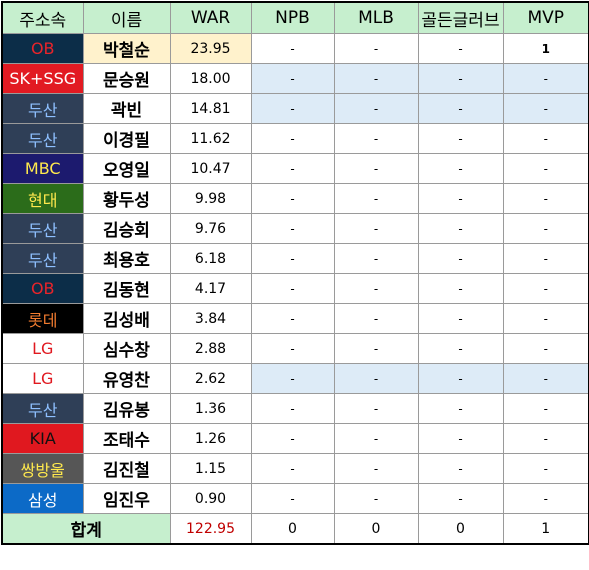 The width and height of the screenshot is (589, 570). Describe the element at coordinates (42, 498) in the screenshot. I see `team-cell: 삼성` at that location.